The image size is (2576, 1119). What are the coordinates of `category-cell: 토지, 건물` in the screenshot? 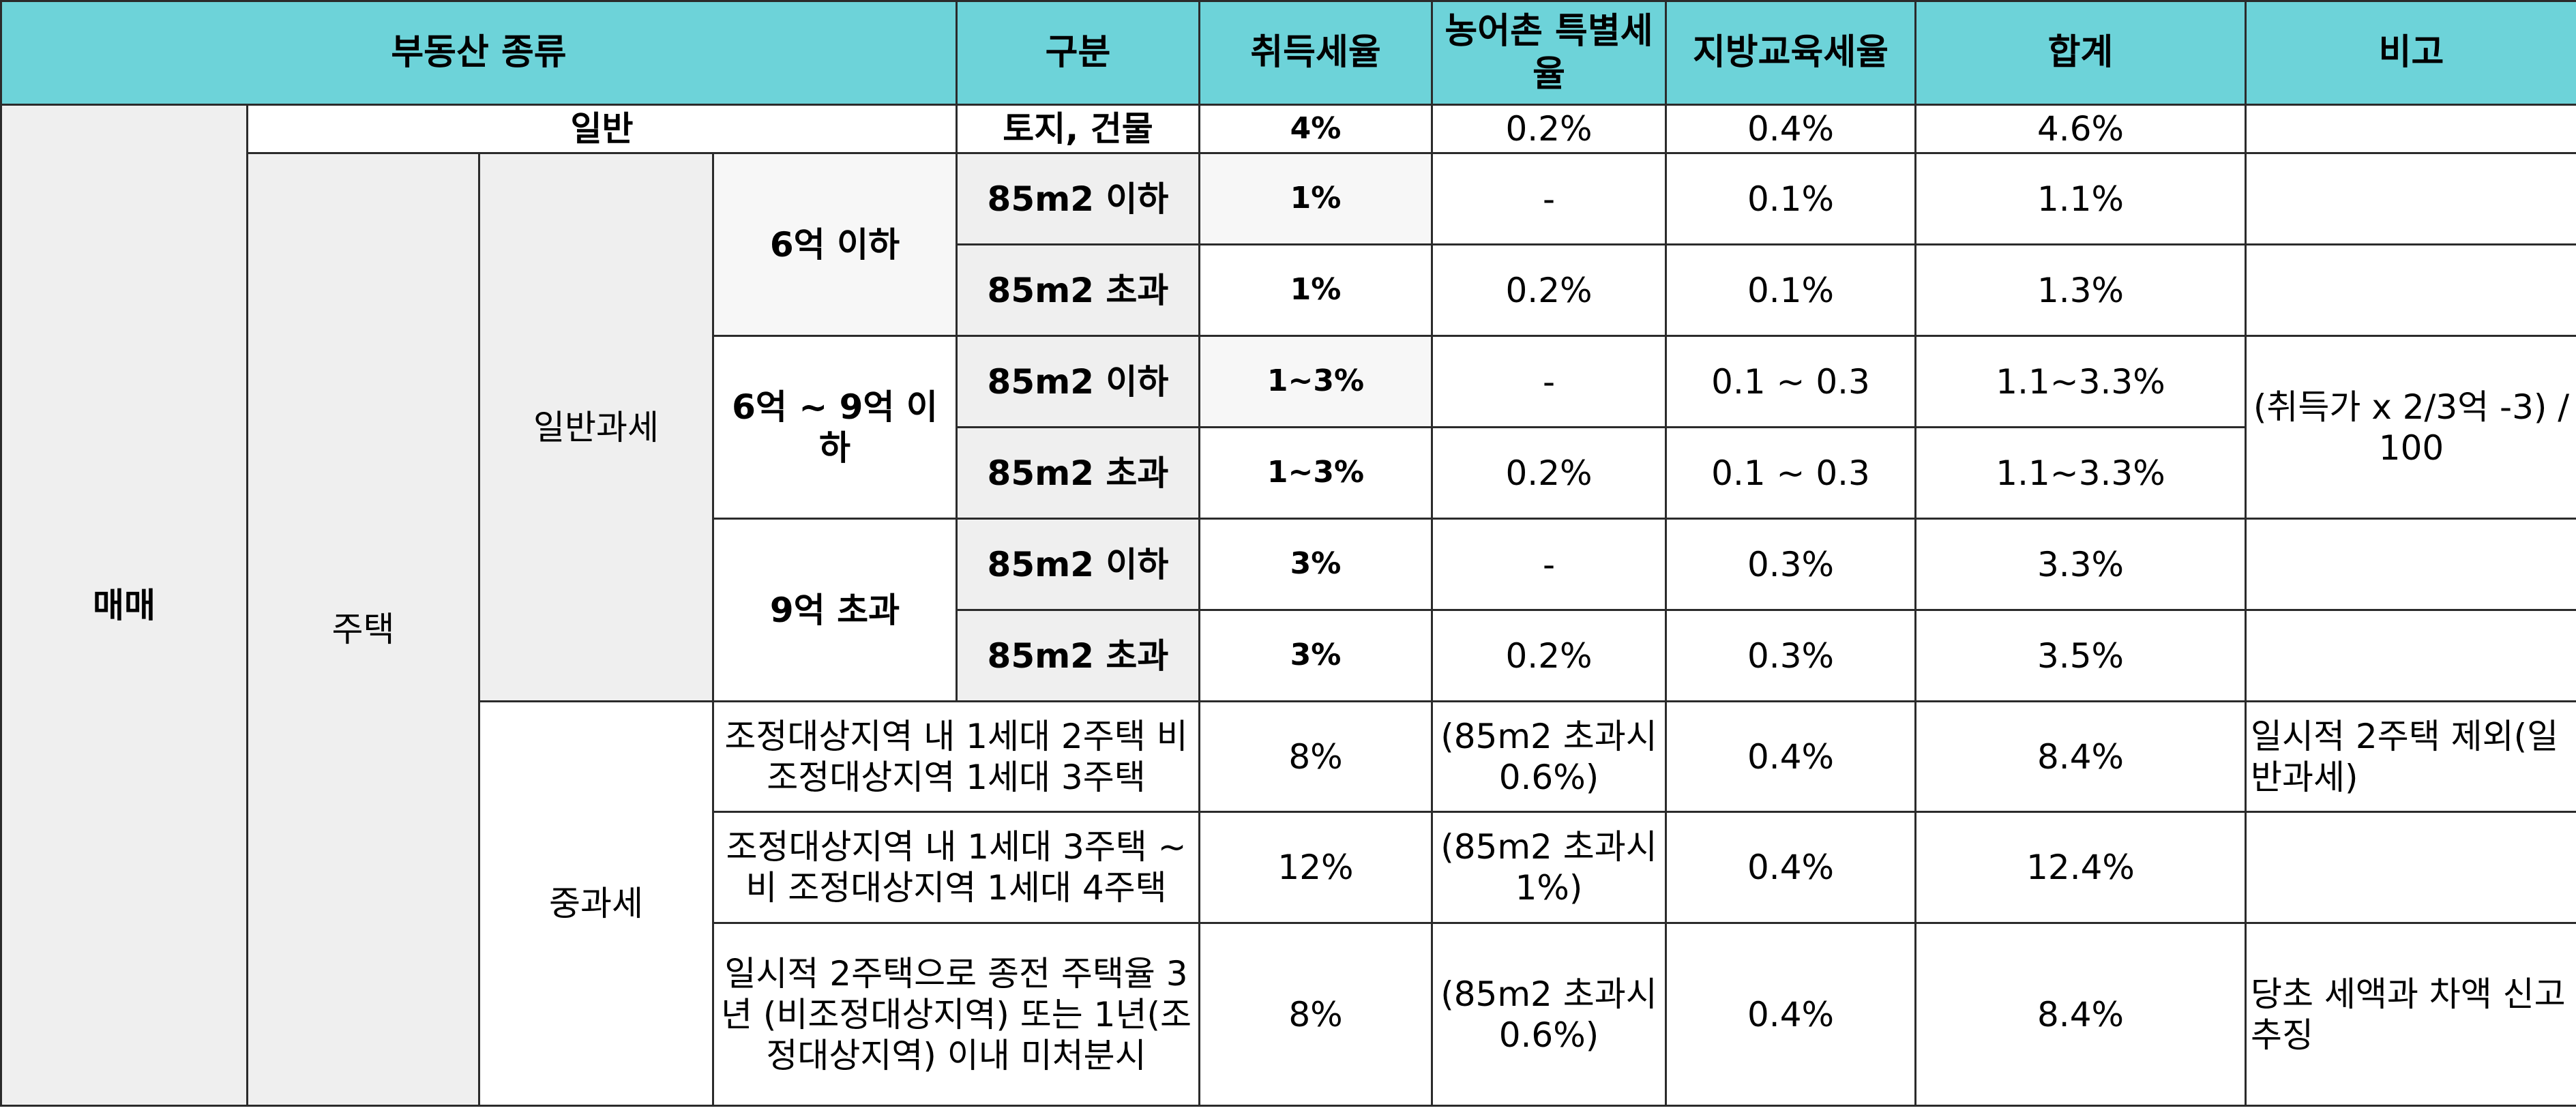 It's located at (1078, 129).